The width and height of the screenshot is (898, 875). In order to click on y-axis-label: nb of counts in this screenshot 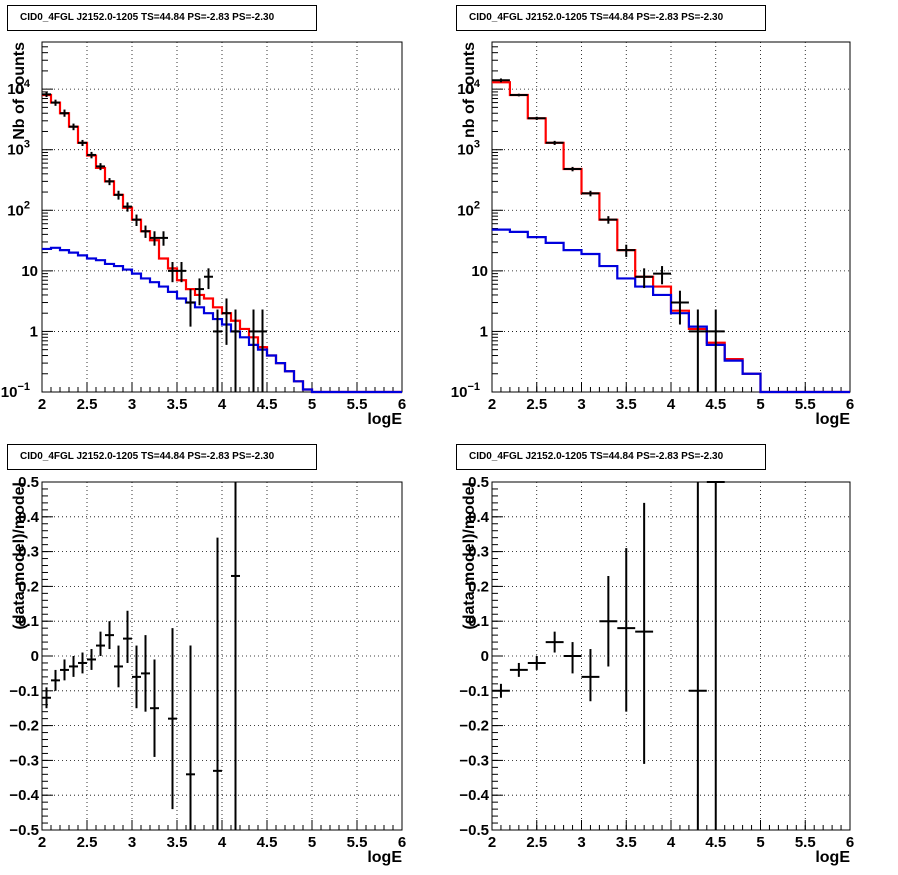, I will do `click(469, 90)`.